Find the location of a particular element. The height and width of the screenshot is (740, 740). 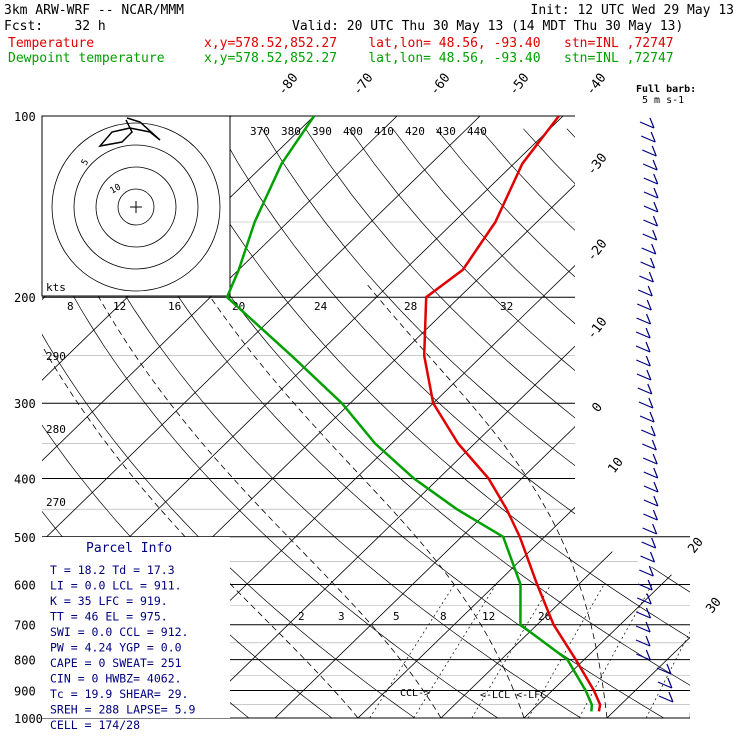

isotherm-label: -20 is located at coordinates (597, 251).